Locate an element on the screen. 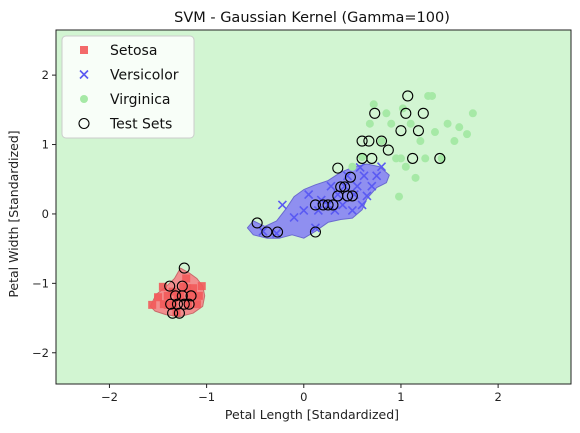 This screenshot has width=580, height=433. y-tick-label: 2 is located at coordinates (45, 75).